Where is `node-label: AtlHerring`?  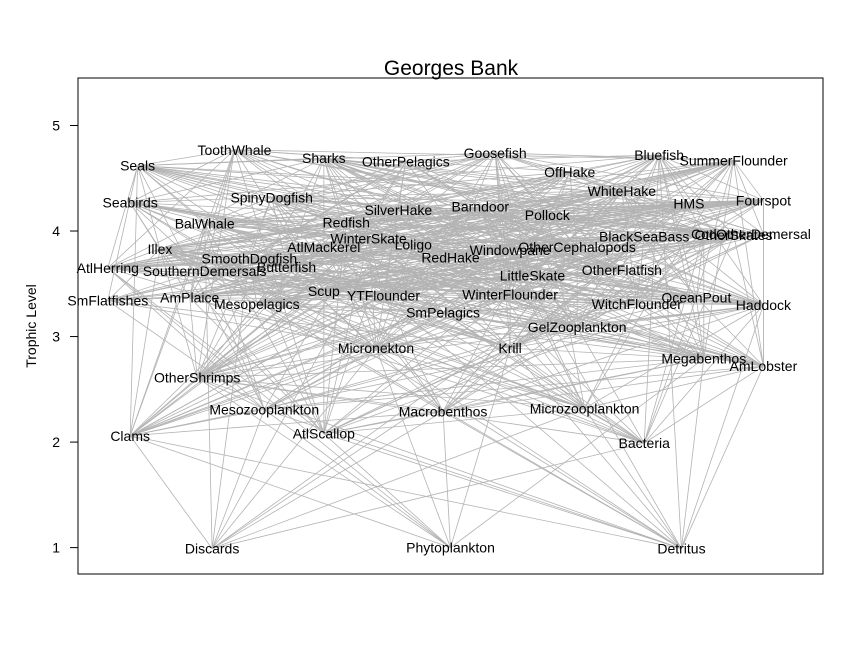
node-label: AtlHerring is located at coordinates (108, 268).